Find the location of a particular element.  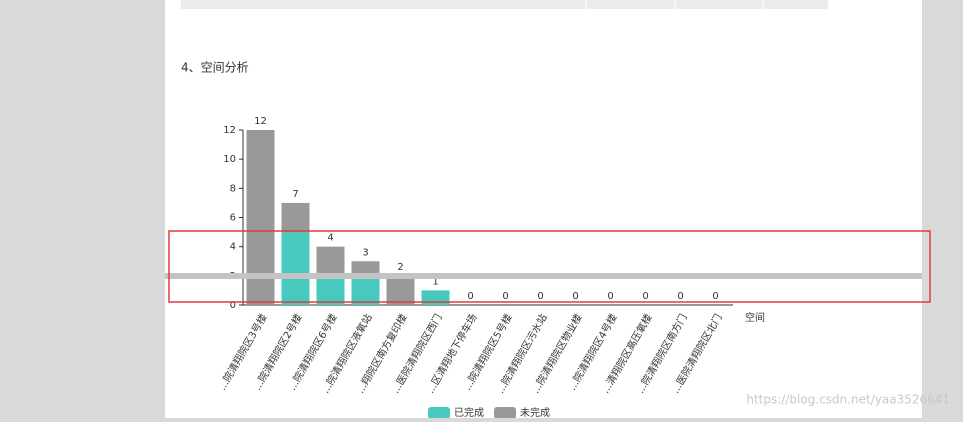

total-label: 12 is located at coordinates (260, 121).